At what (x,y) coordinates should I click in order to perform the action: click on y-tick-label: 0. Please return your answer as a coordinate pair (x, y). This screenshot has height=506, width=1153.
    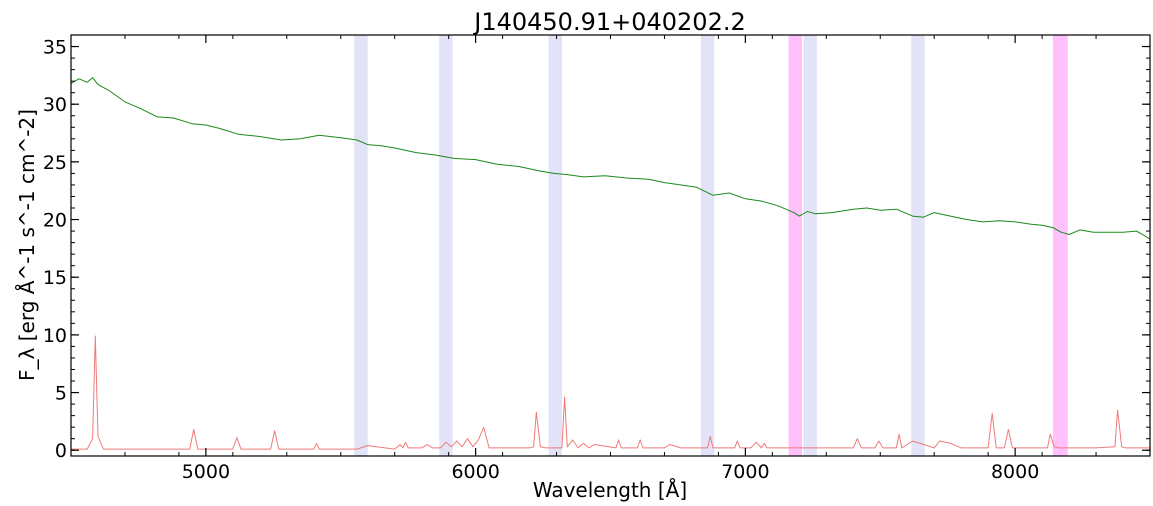
    Looking at the image, I should click on (61, 451).